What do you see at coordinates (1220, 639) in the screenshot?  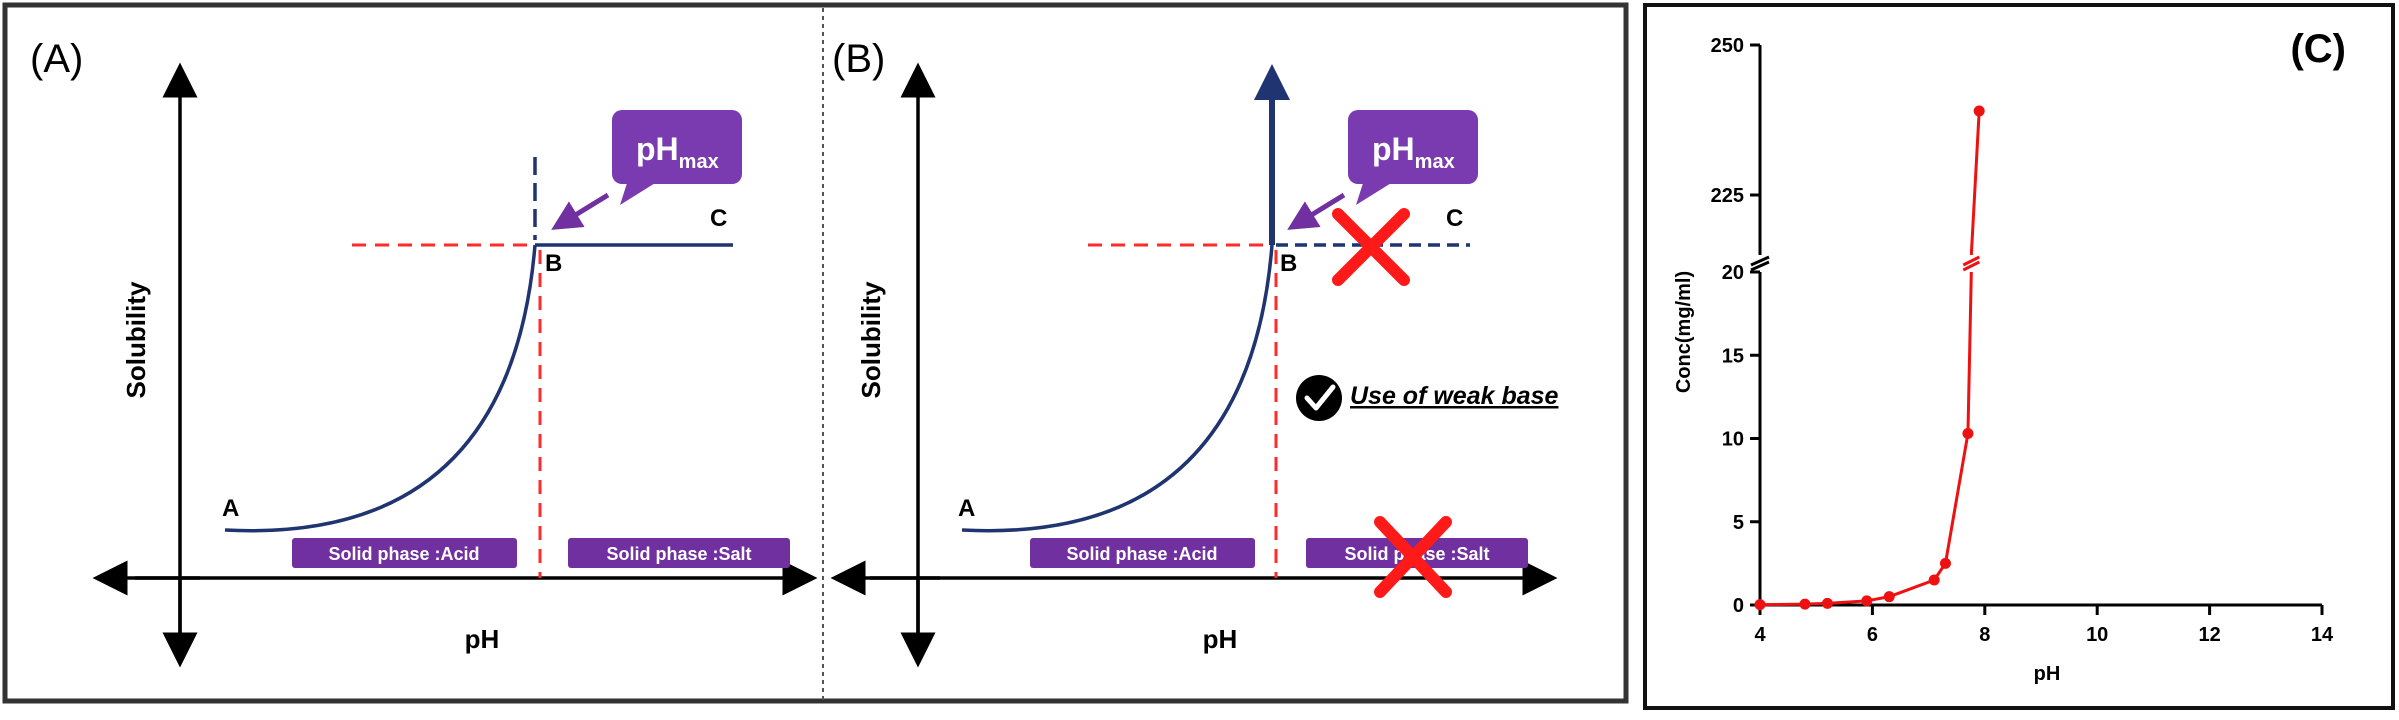 I see `panel-b-xlabel: pH` at bounding box center [1220, 639].